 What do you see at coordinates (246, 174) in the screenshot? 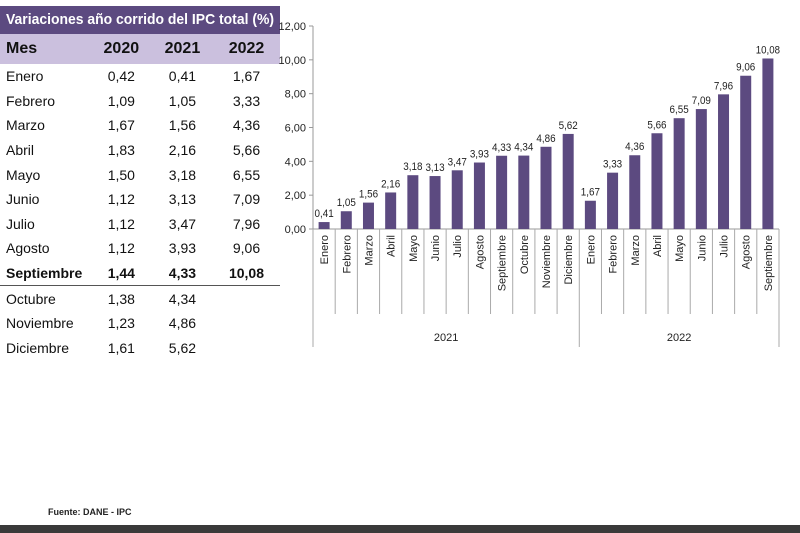
I see `value-cell: 6,55` at bounding box center [246, 174].